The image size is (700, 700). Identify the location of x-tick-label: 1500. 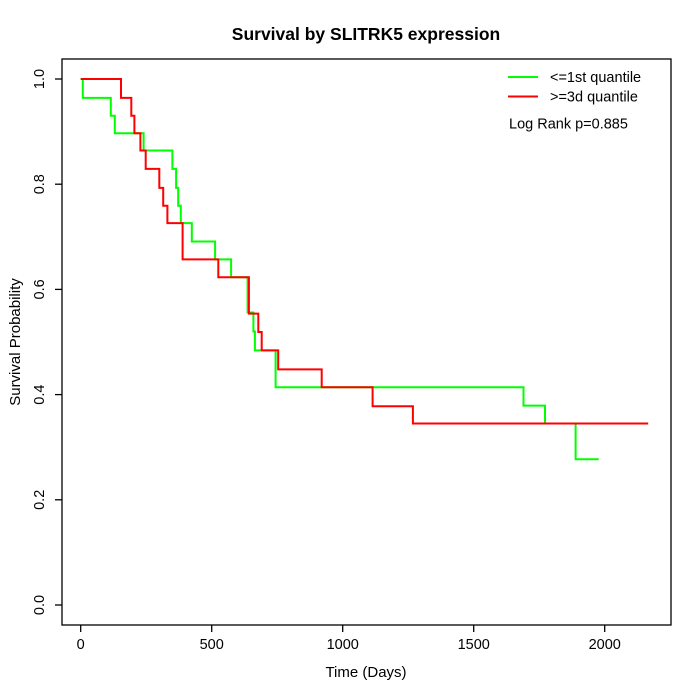
(474, 645).